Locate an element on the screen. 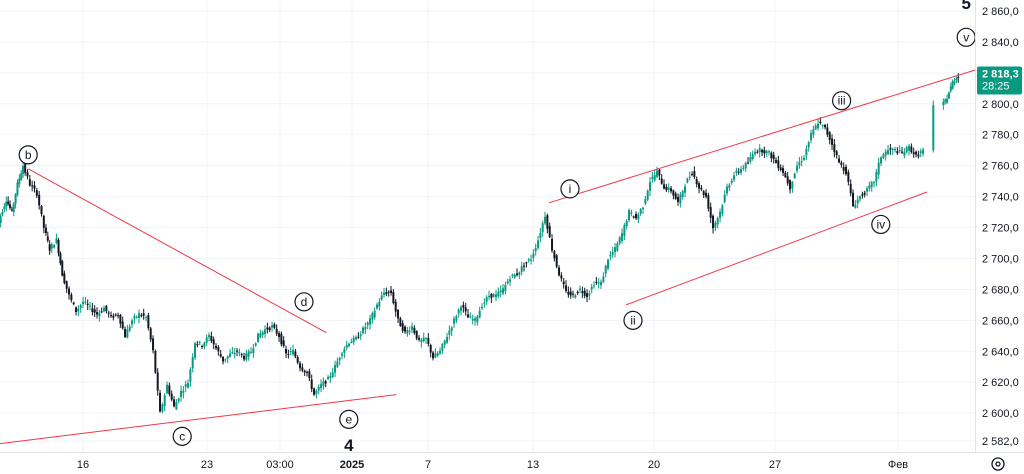 The image size is (1024, 474). wave-label-text: c is located at coordinates (182, 436).